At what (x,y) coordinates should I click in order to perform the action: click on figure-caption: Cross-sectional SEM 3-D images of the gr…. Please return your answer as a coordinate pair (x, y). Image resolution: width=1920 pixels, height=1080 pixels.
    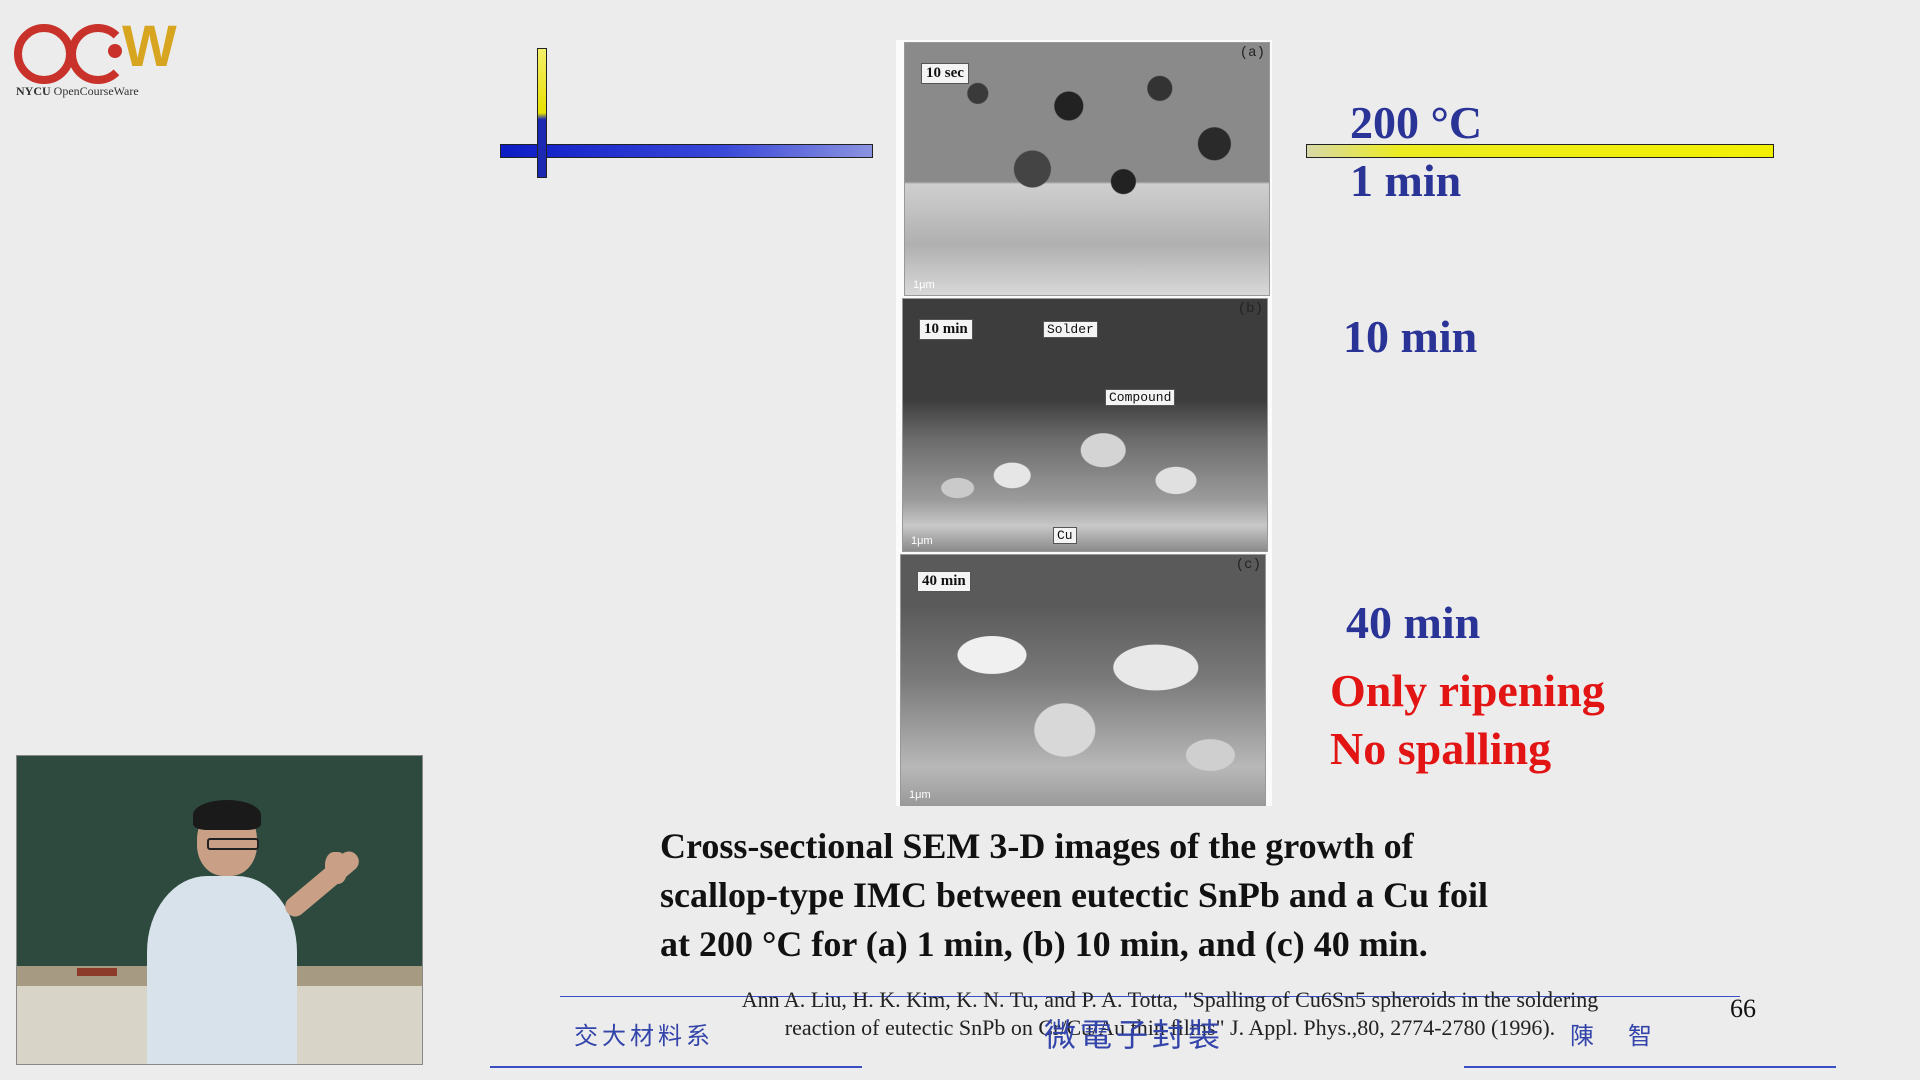
    Looking at the image, I should click on (1135, 895).